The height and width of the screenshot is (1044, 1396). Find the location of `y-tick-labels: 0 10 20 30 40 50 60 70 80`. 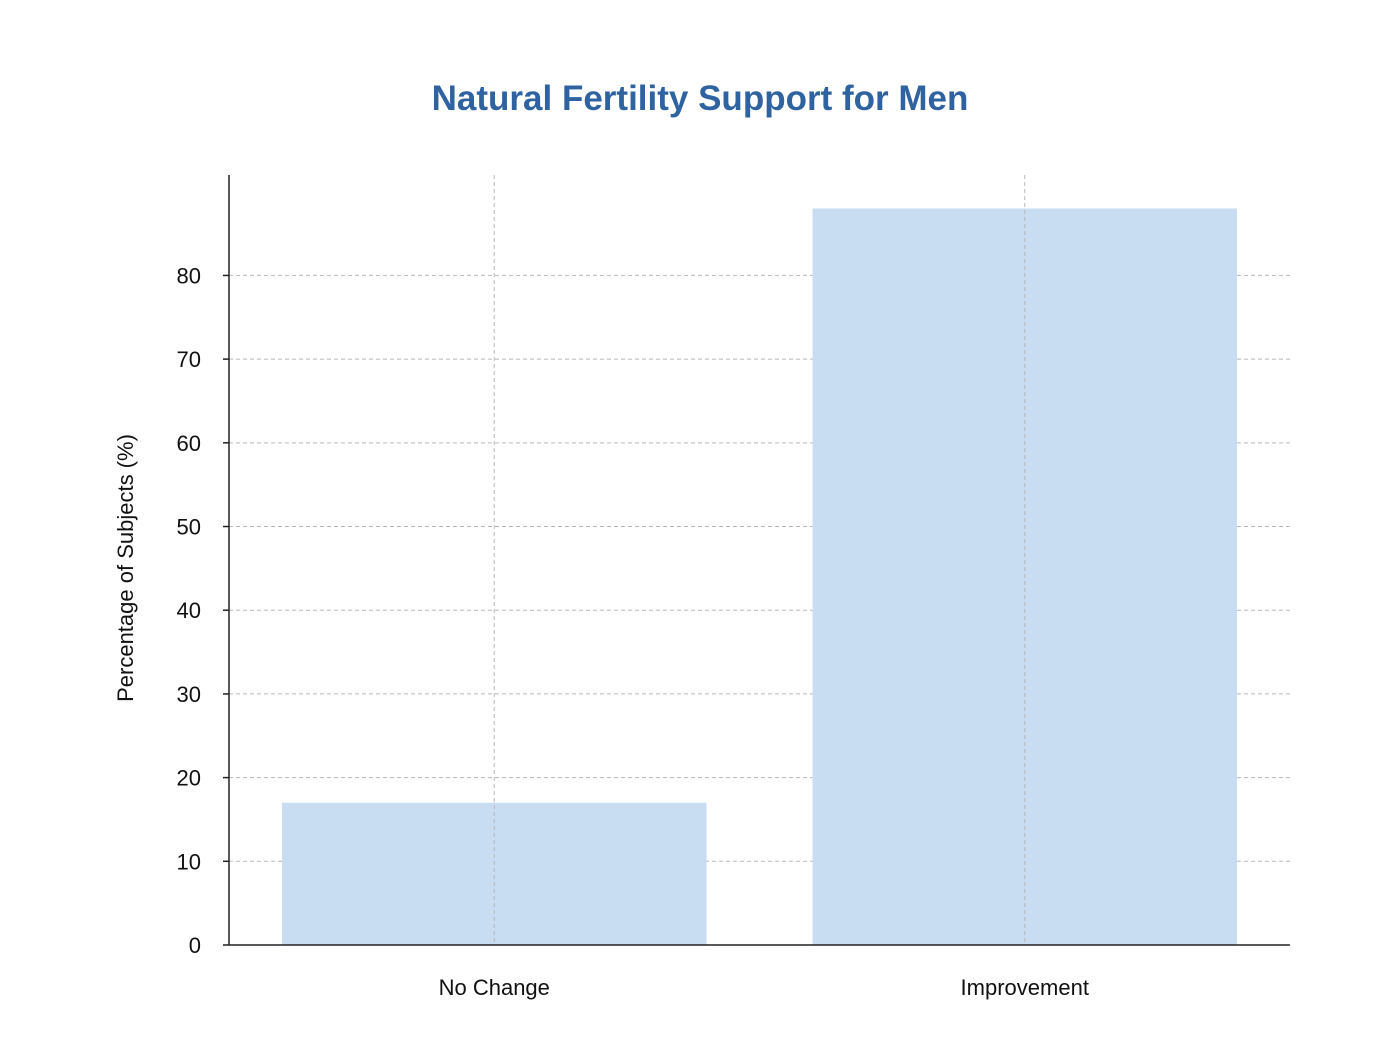

y-tick-labels: 0 10 20 30 40 50 60 70 80 is located at coordinates (189, 610).